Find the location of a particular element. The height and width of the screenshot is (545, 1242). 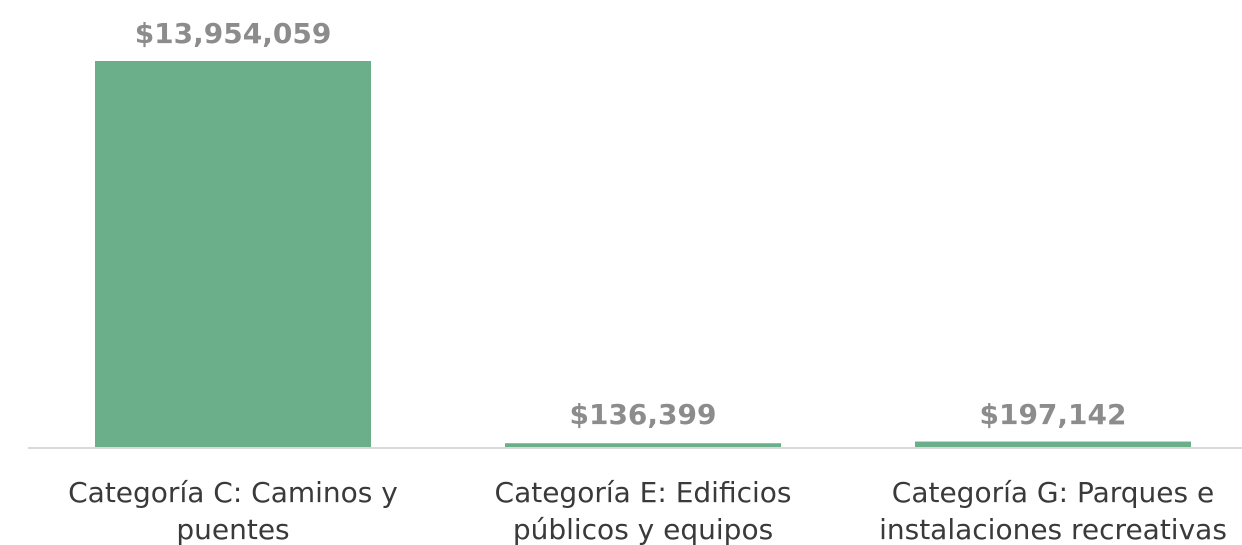

category-label-1-line-2: puentes is located at coordinates (232, 529).